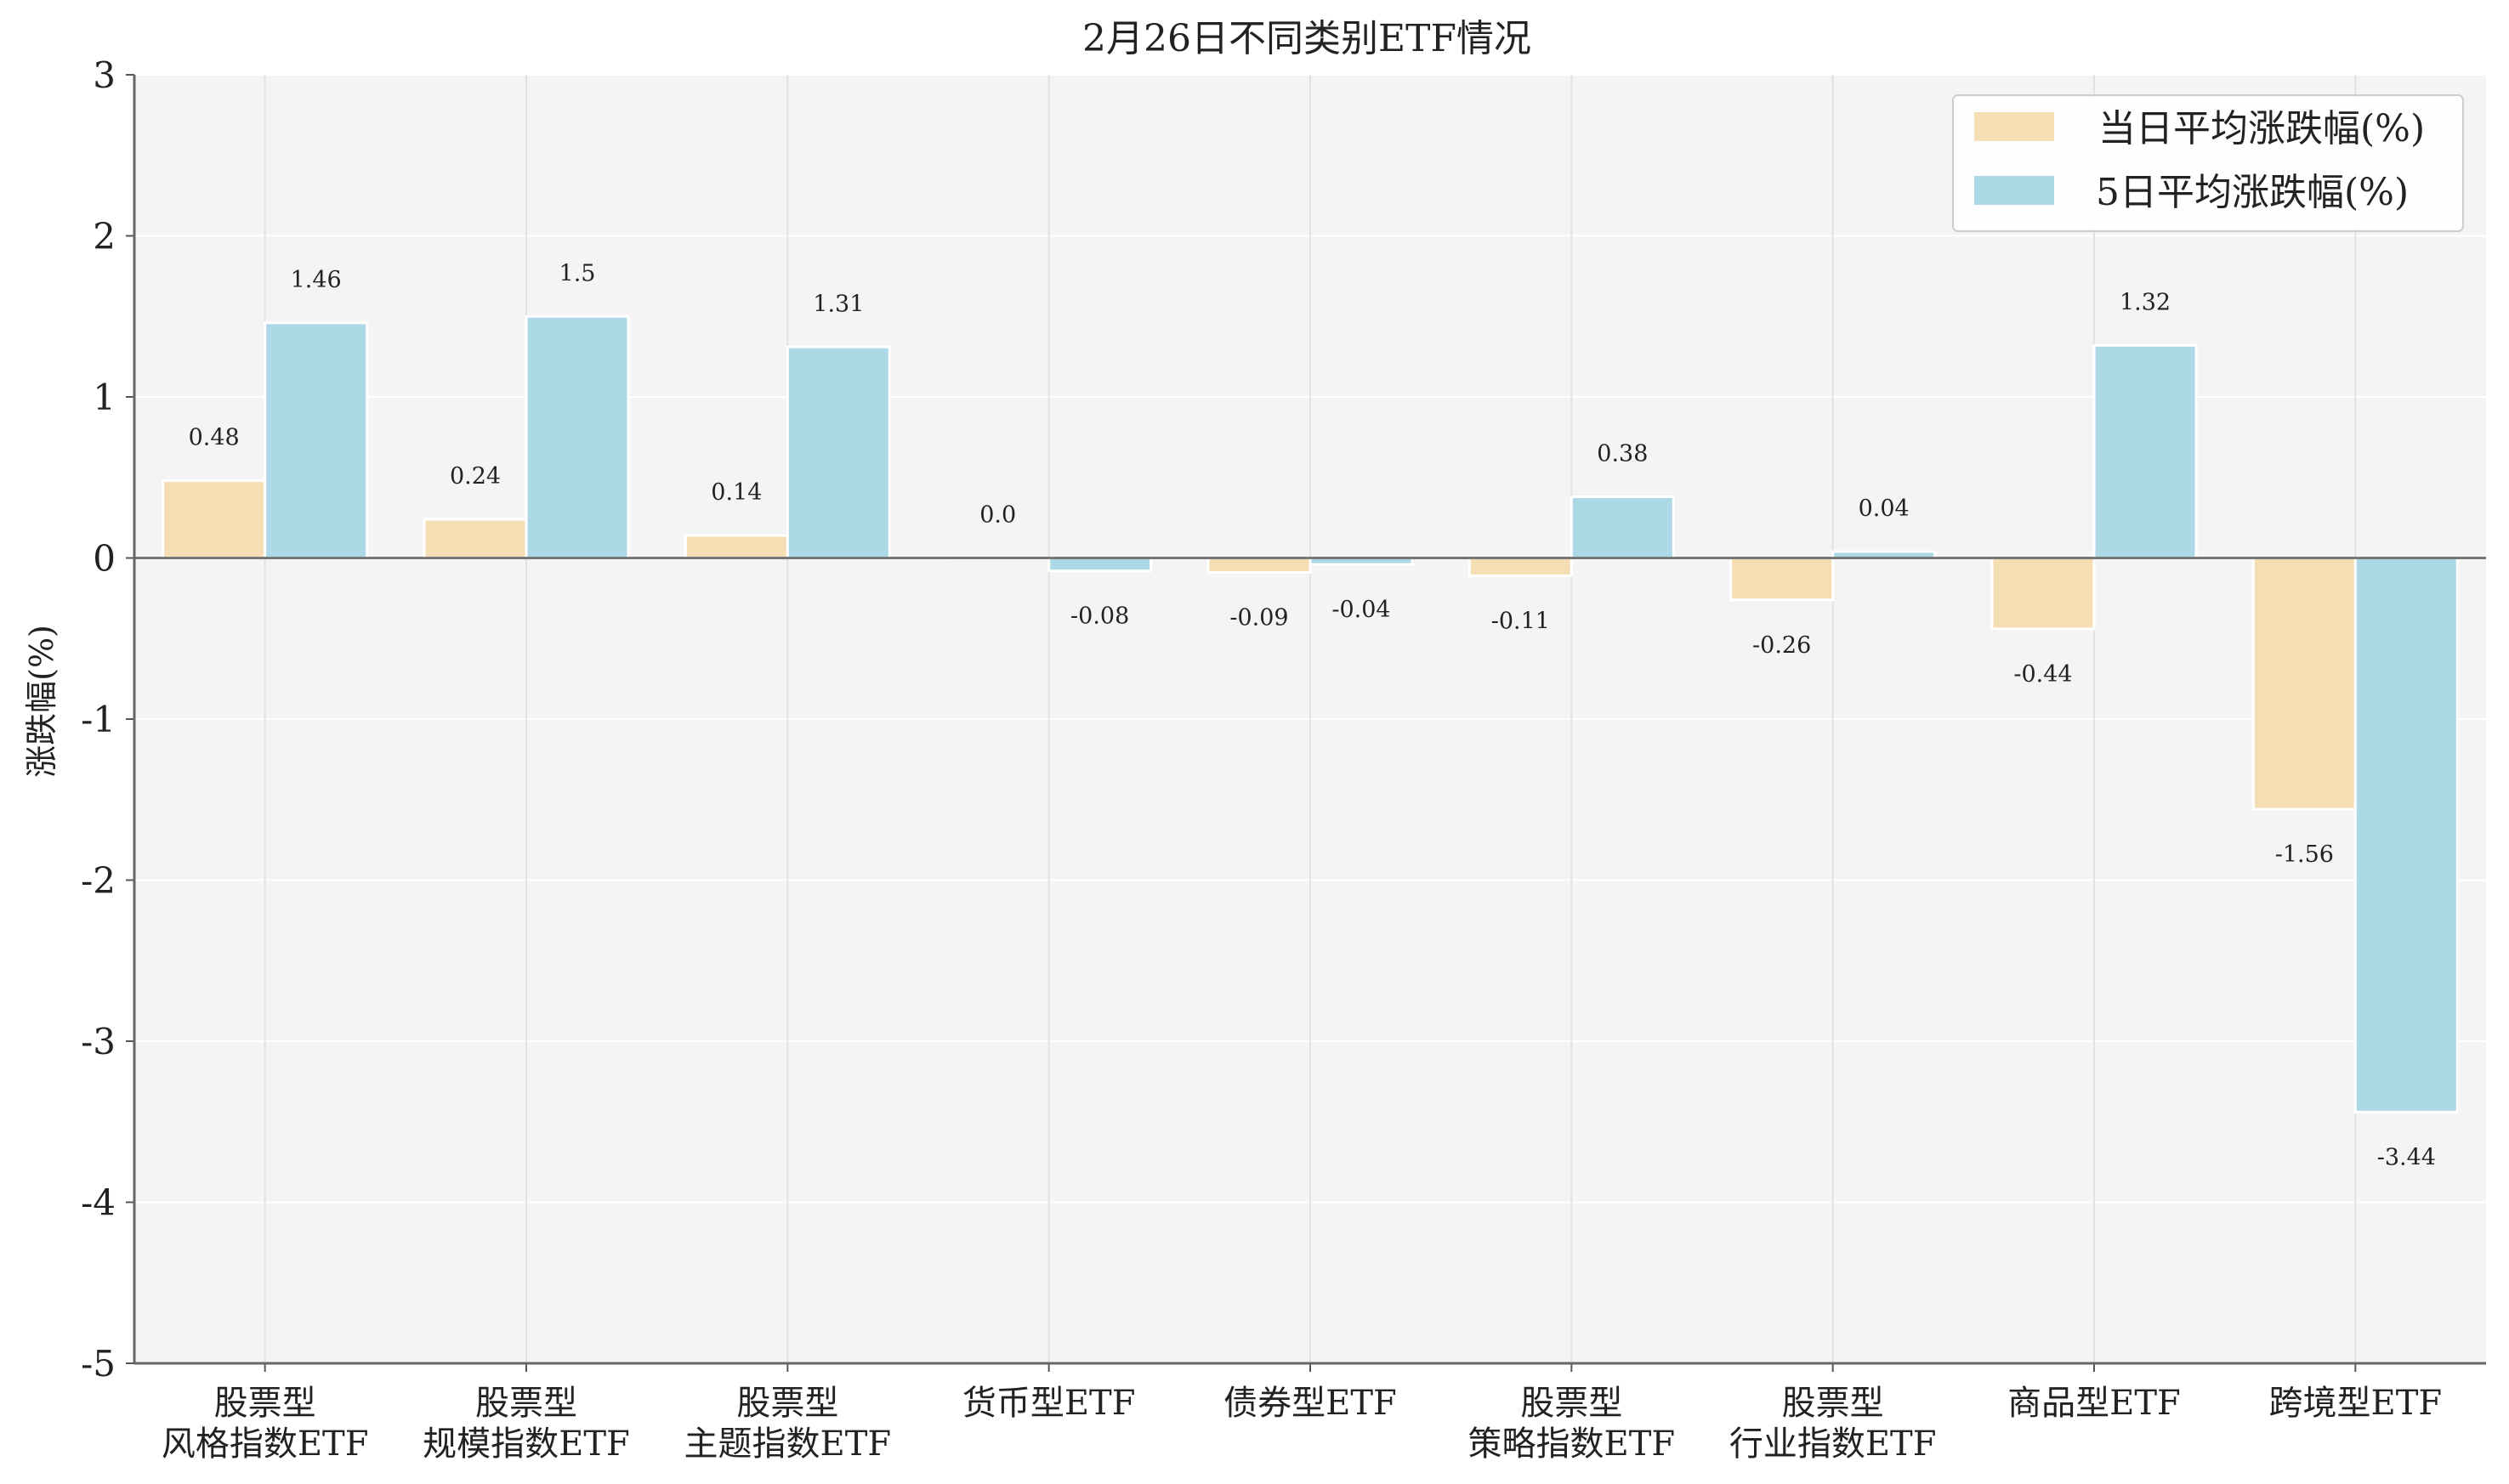  Describe the element at coordinates (104, 559) in the screenshot. I see `y-tick-label: 0` at that location.